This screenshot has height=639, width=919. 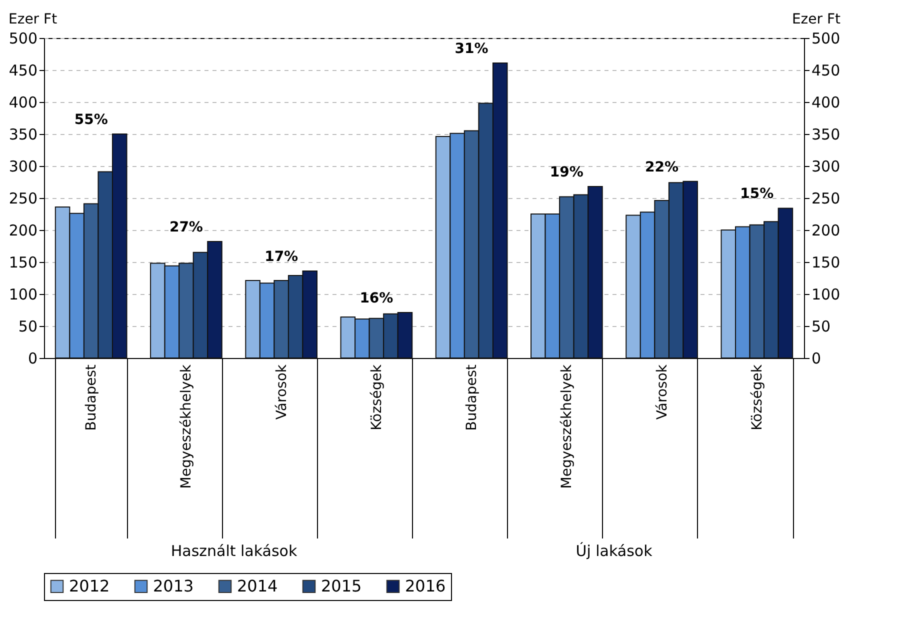 I want to click on y2-tick-label: 100, so click(x=826, y=295).